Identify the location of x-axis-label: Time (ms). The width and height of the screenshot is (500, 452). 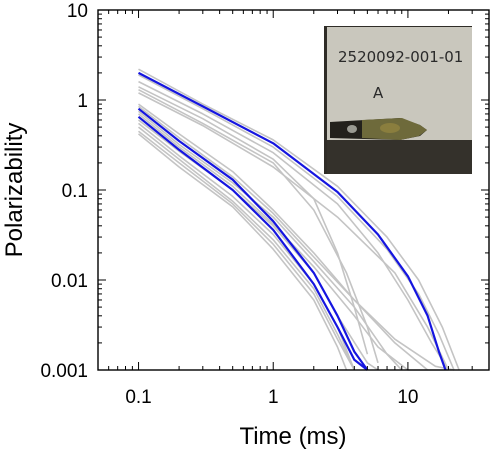
(292, 436).